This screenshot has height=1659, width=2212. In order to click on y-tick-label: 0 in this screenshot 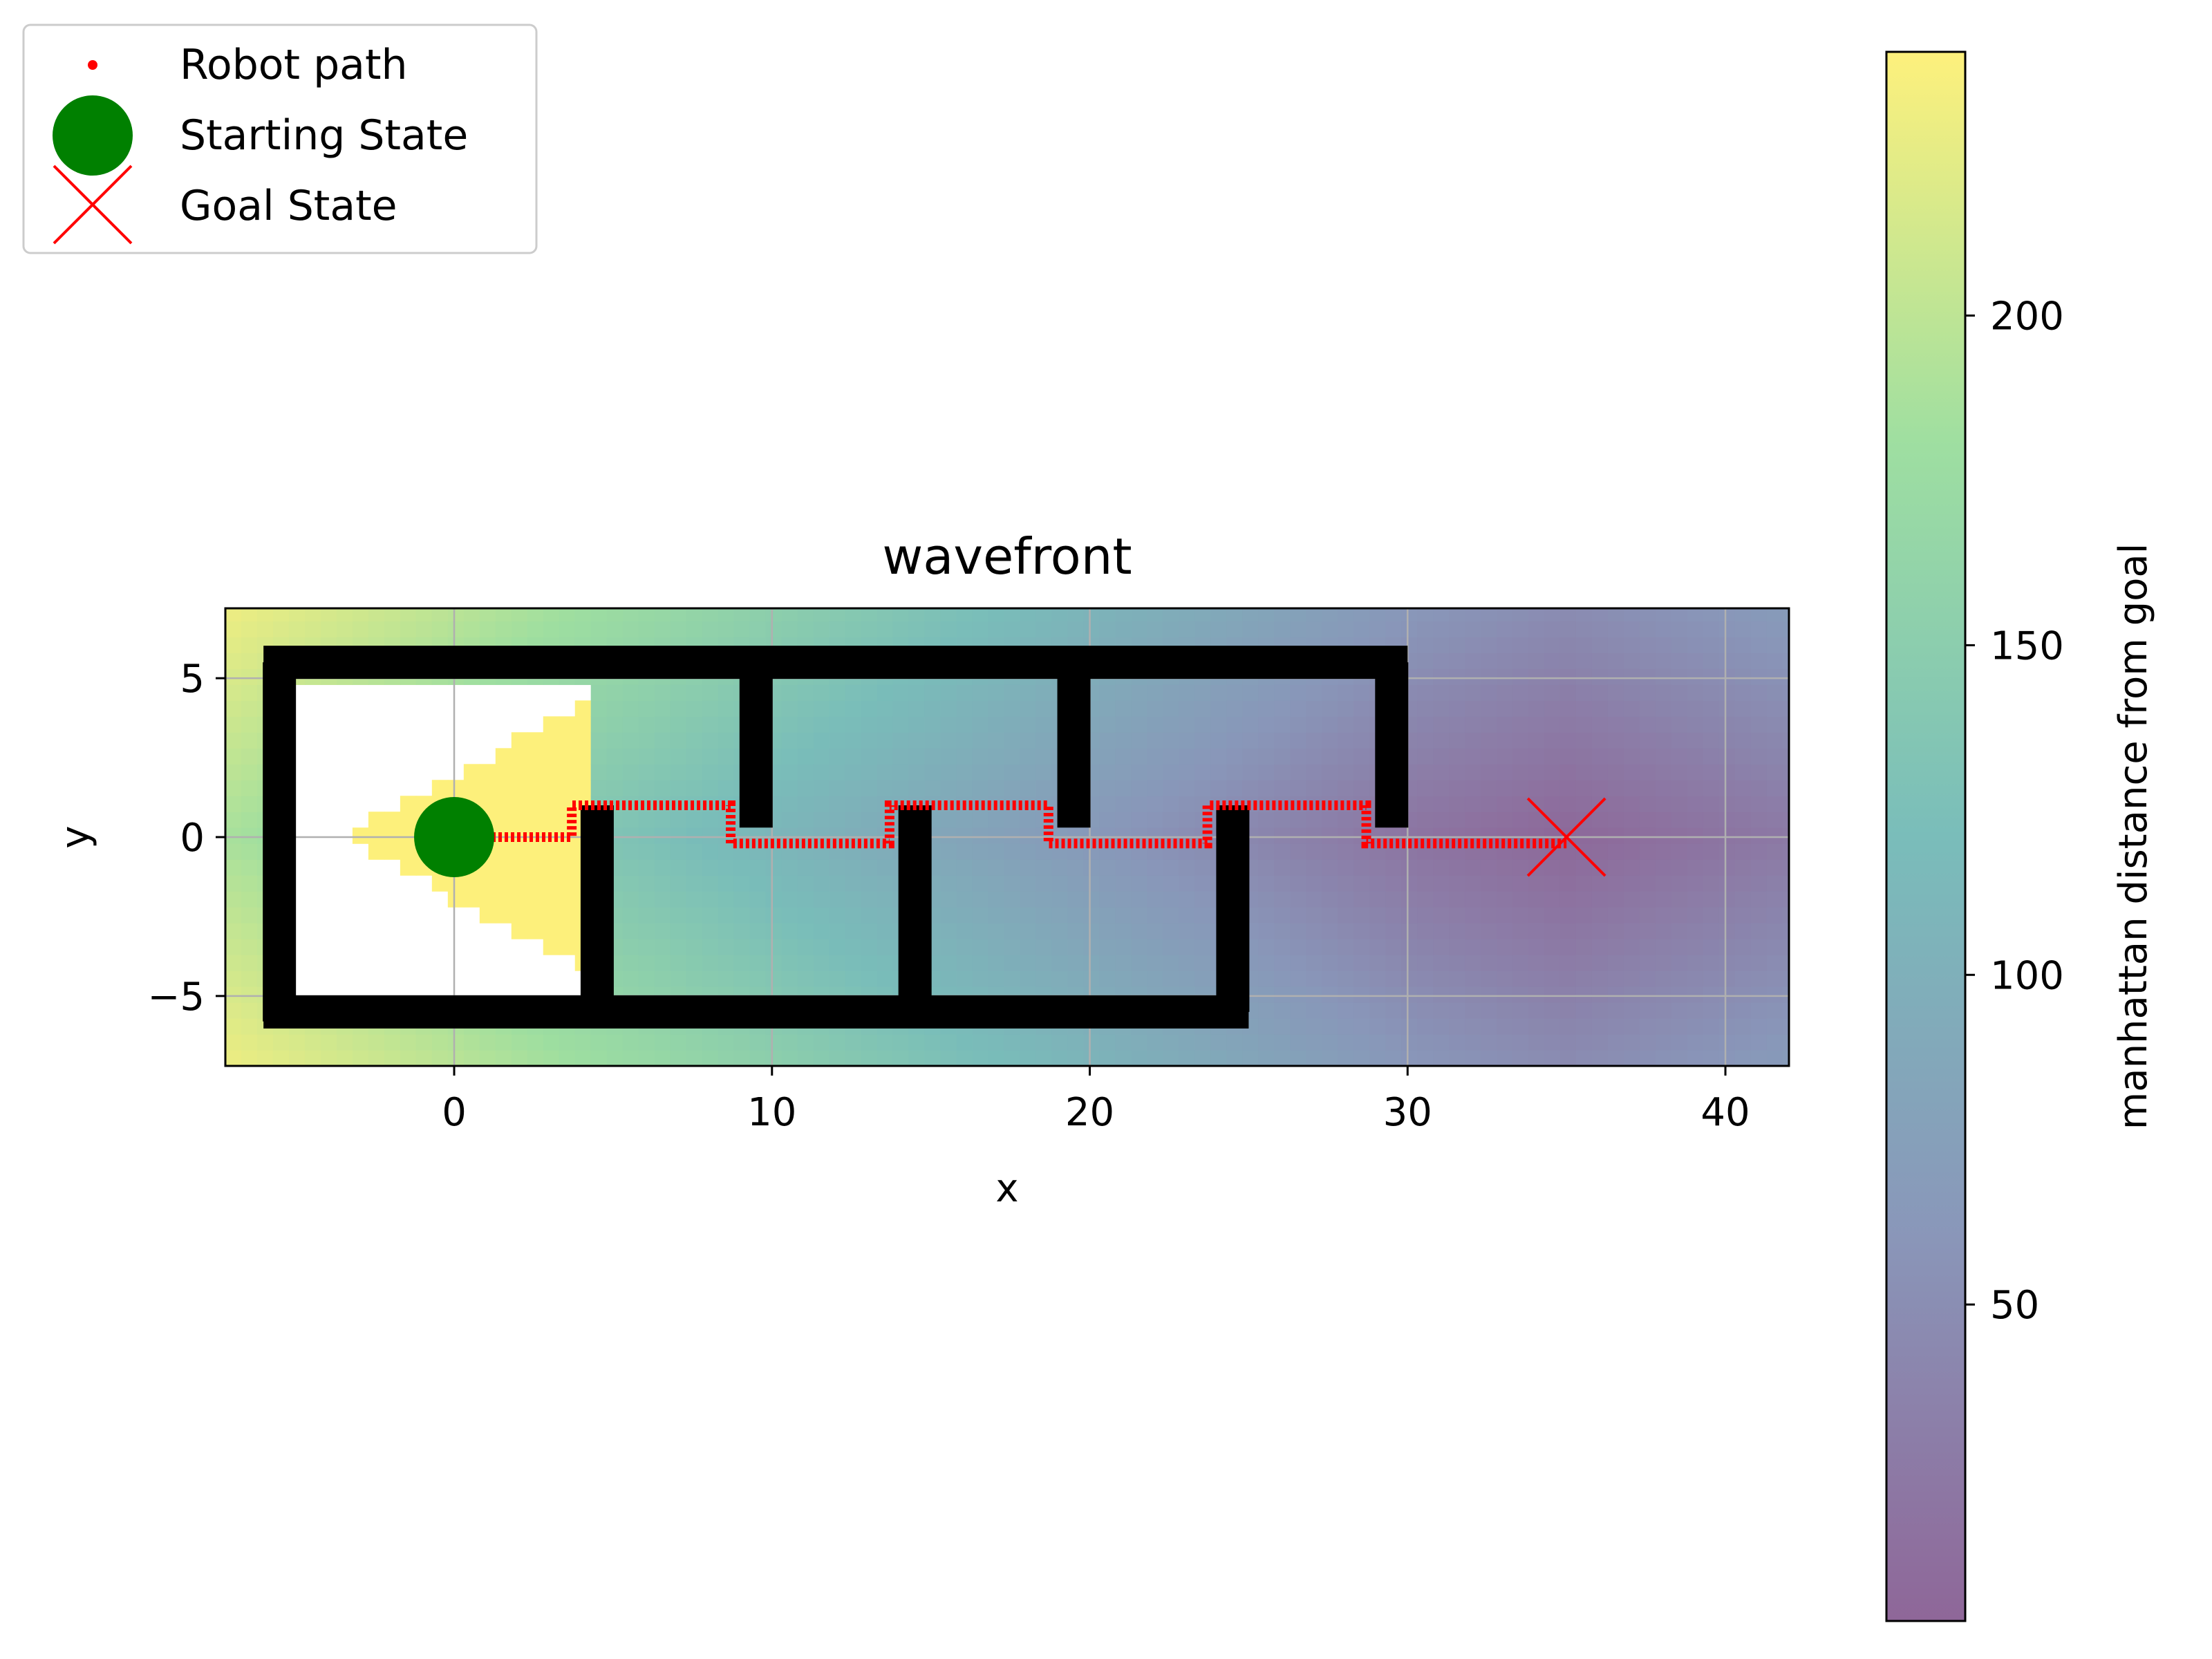, I will do `click(192, 838)`.